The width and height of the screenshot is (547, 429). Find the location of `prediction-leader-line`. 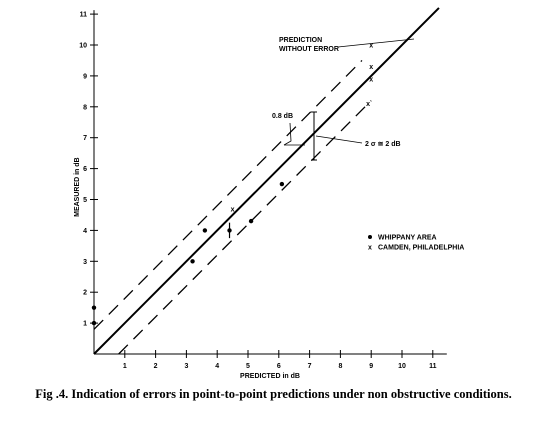

prediction-leader-line is located at coordinates (376, 43).